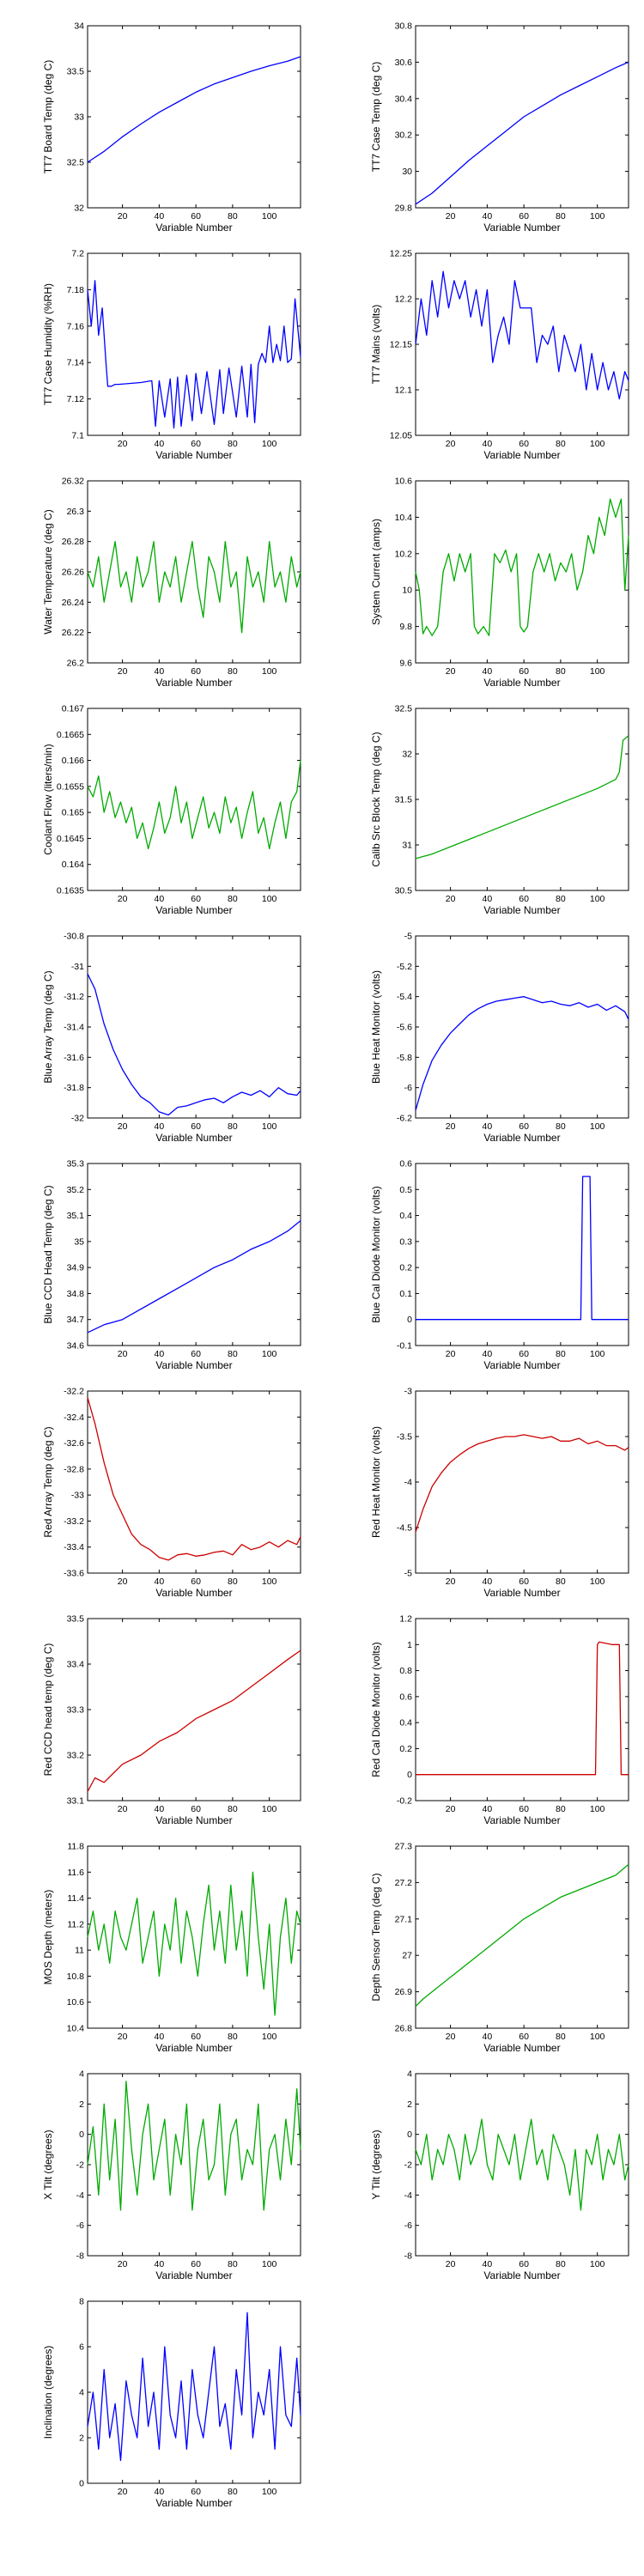 Image resolution: width=644 pixels, height=2576 pixels. I want to click on y-tick-label: -5.6, so click(404, 1028).